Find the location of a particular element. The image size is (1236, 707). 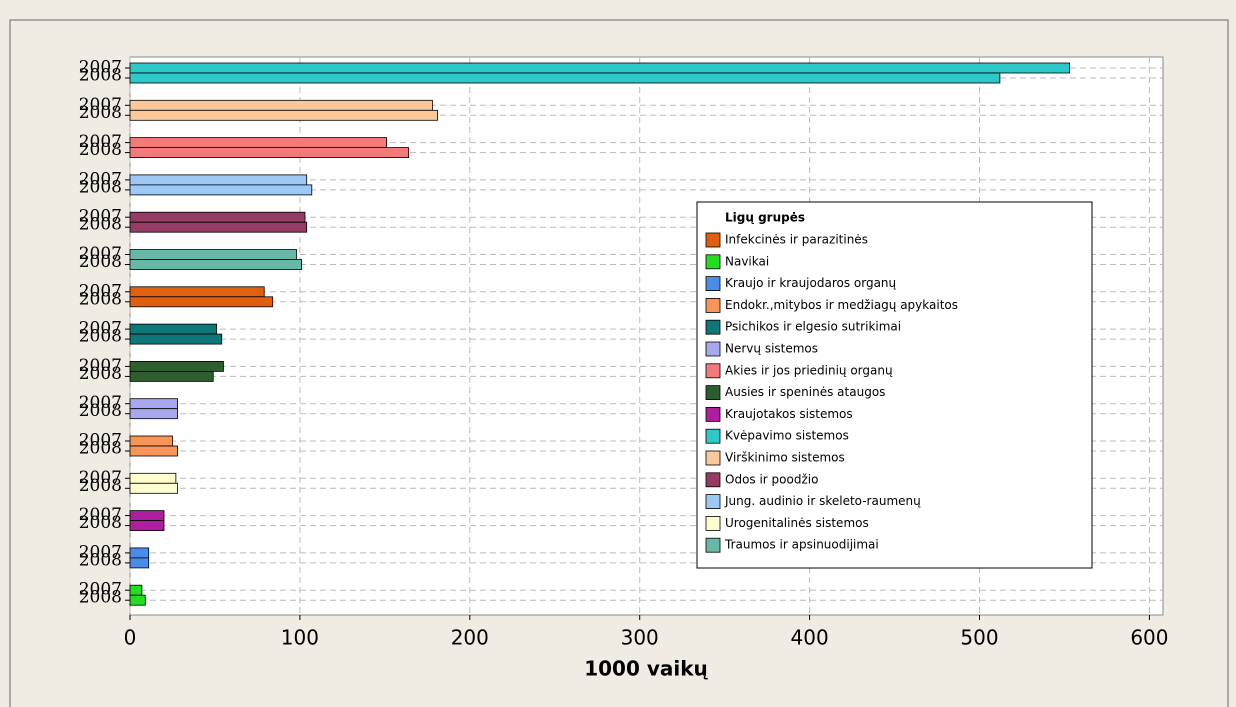

legend-label: Virškinimo sistemos is located at coordinates (785, 458).